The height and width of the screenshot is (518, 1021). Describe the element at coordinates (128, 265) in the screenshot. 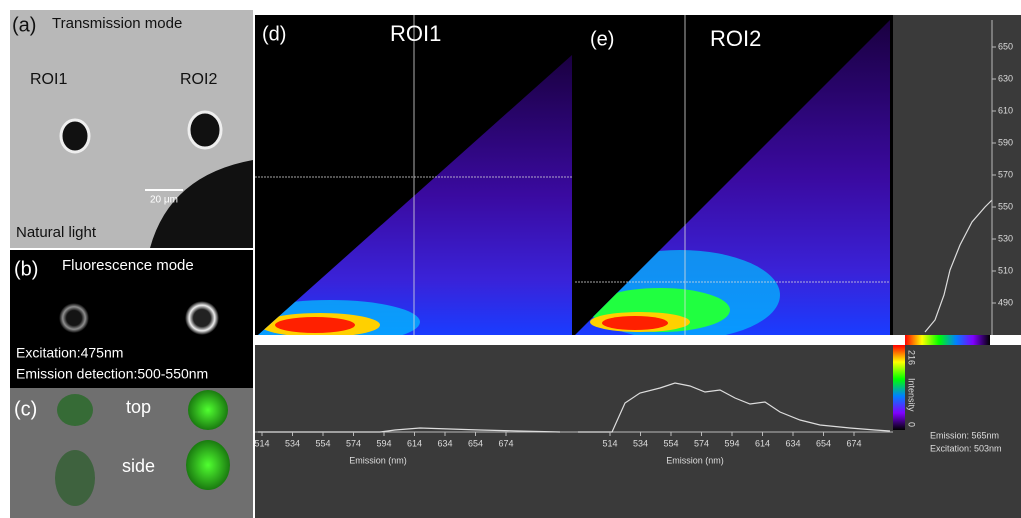

I see `title: Fluorescence mode` at that location.